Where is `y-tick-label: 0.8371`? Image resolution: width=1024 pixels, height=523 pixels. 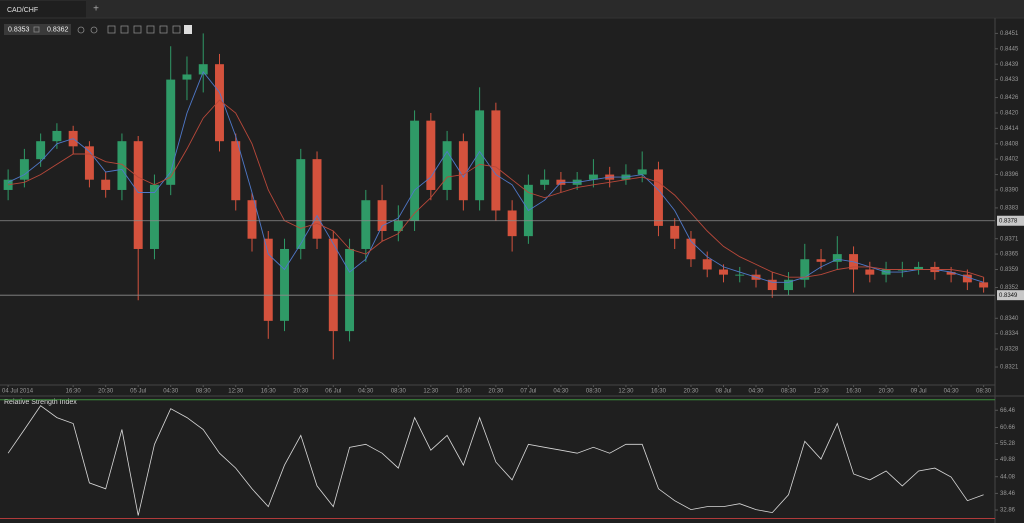
y-tick-label: 0.8371 is located at coordinates (1009, 239).